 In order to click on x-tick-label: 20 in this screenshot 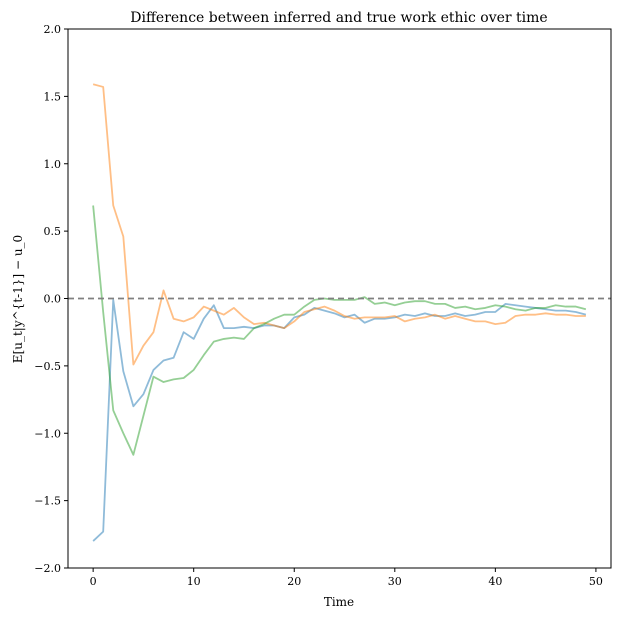, I will do `click(294, 581)`.